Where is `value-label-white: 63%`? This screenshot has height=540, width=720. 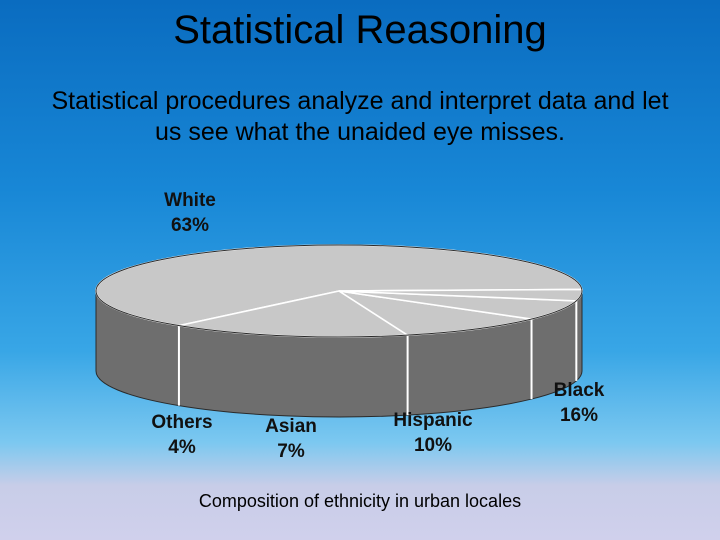
value-label-white: 63% is located at coordinates (190, 225).